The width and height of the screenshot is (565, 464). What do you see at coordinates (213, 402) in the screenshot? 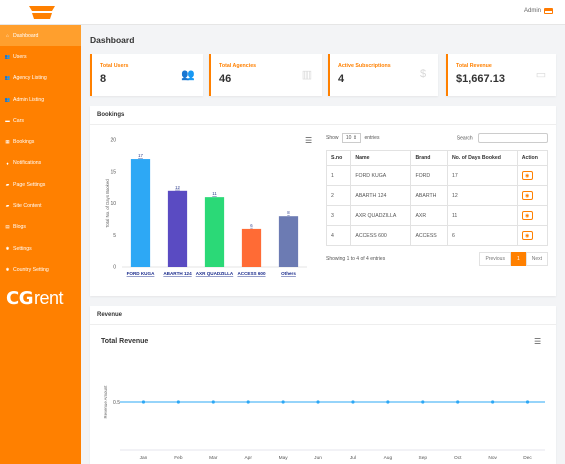
I see `point-mar` at bounding box center [213, 402].